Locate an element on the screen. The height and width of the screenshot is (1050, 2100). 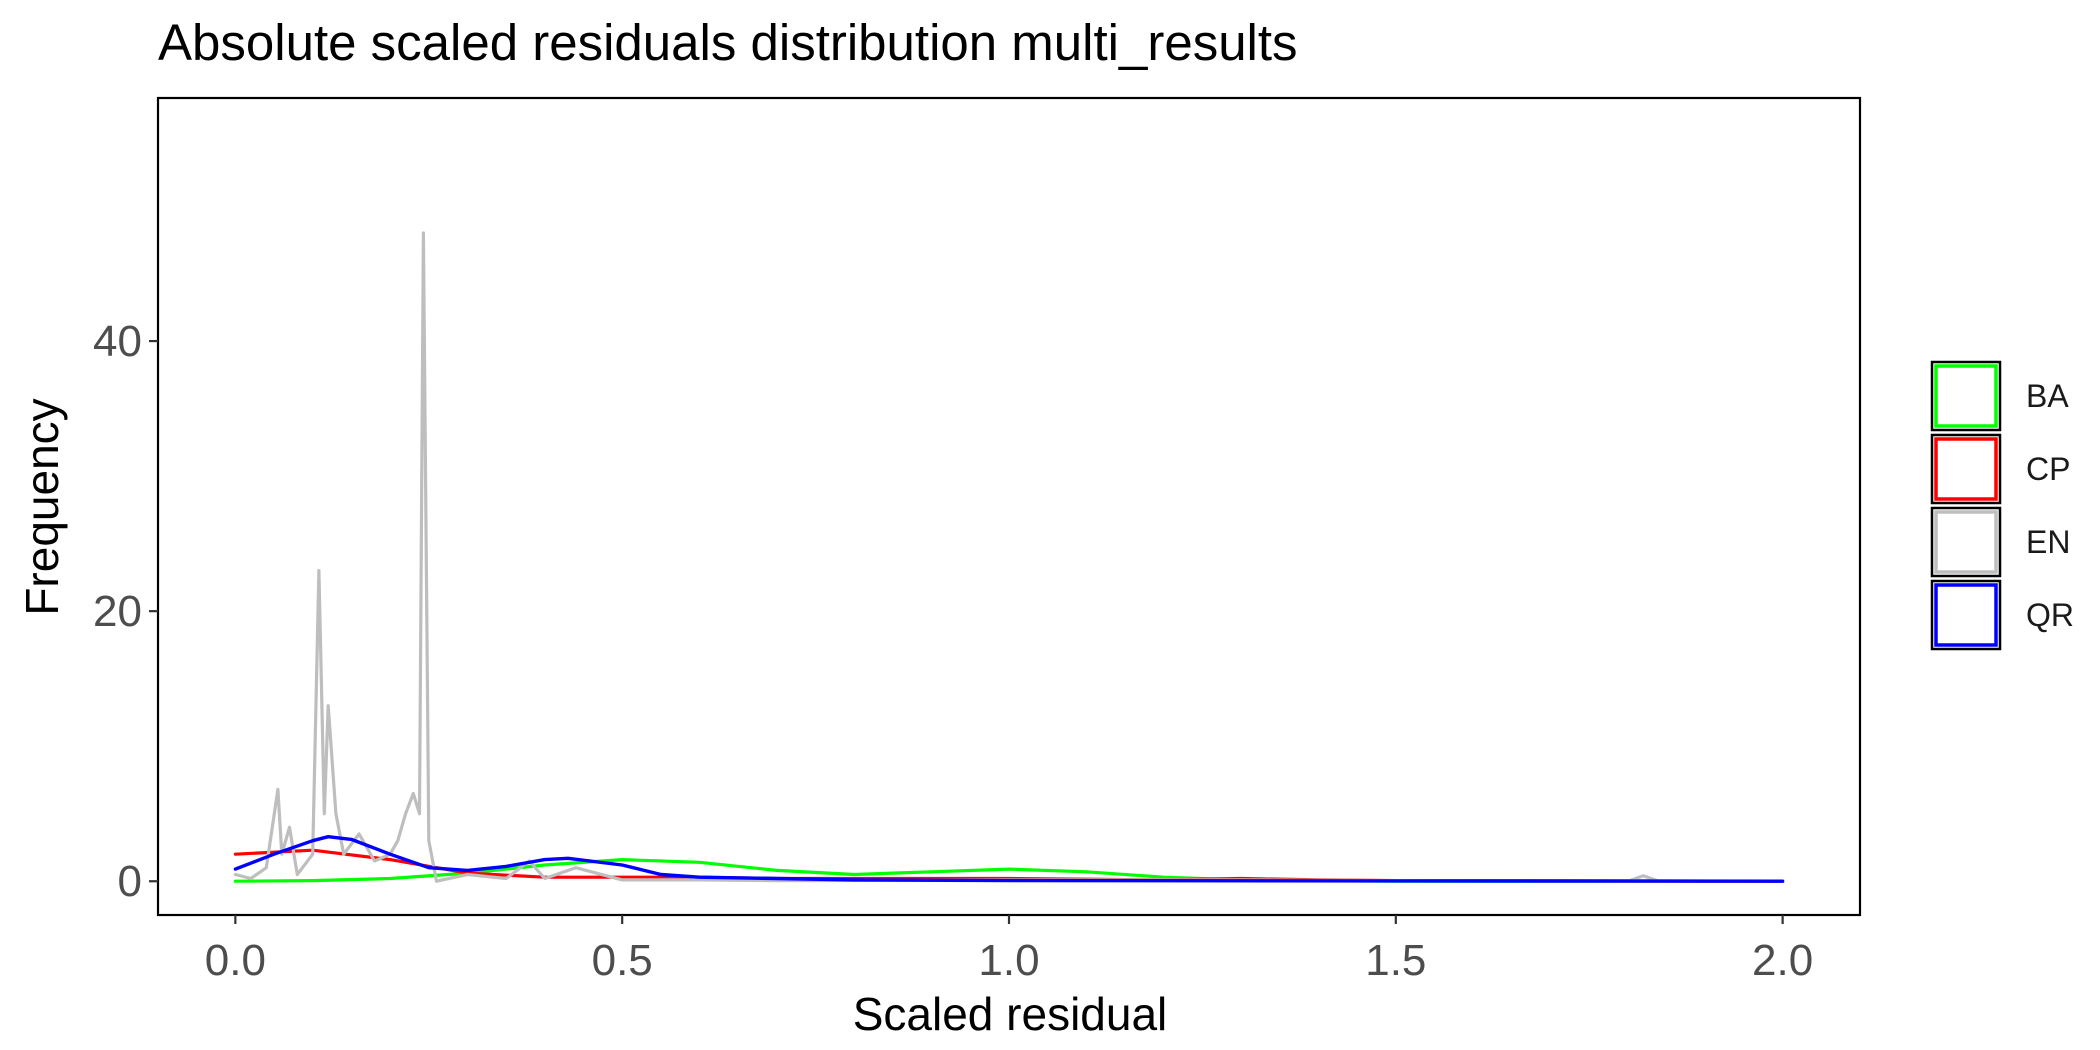
series-line-qr is located at coordinates (1009, 859).